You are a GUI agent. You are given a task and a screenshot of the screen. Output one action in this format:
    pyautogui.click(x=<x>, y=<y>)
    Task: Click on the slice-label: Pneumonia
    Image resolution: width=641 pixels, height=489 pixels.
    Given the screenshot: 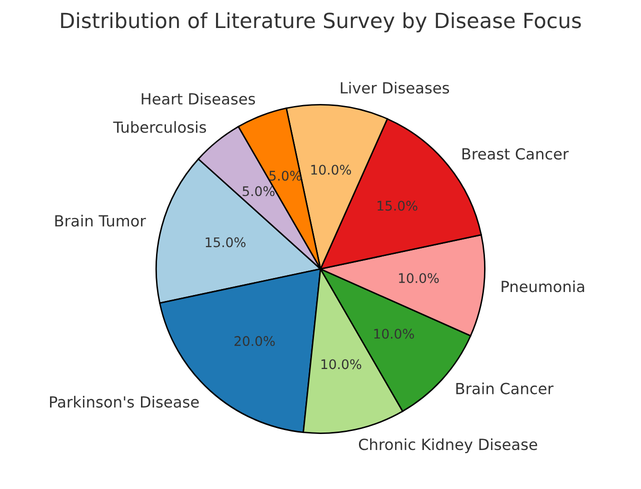 What is the action you would take?
    pyautogui.click(x=543, y=286)
    